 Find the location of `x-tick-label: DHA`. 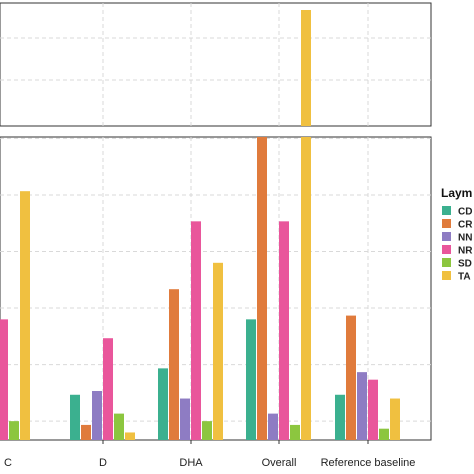

x-tick-label: DHA is located at coordinates (191, 463).